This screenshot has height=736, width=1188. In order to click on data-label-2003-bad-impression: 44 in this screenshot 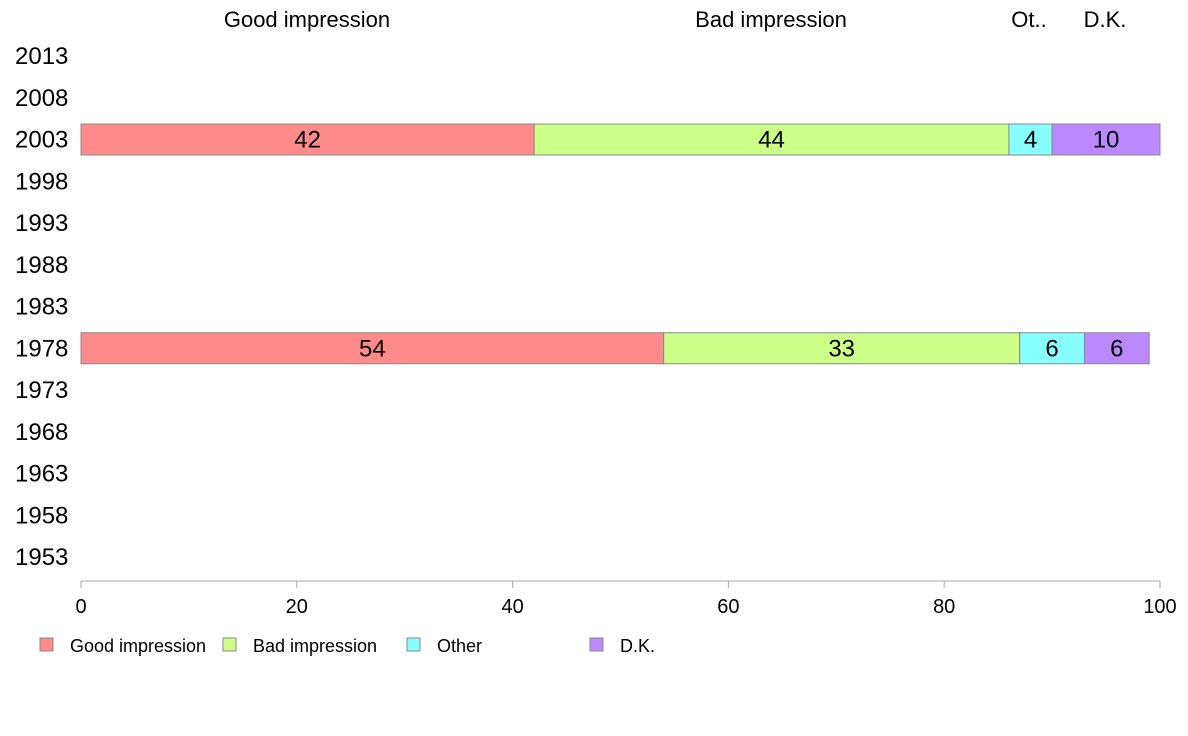, I will do `click(771, 140)`.